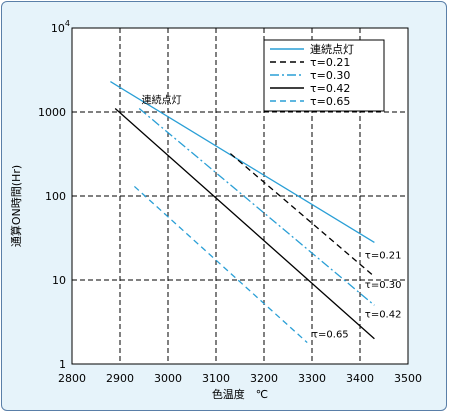  I want to click on legend-label: τ=0.21, so click(330, 62).